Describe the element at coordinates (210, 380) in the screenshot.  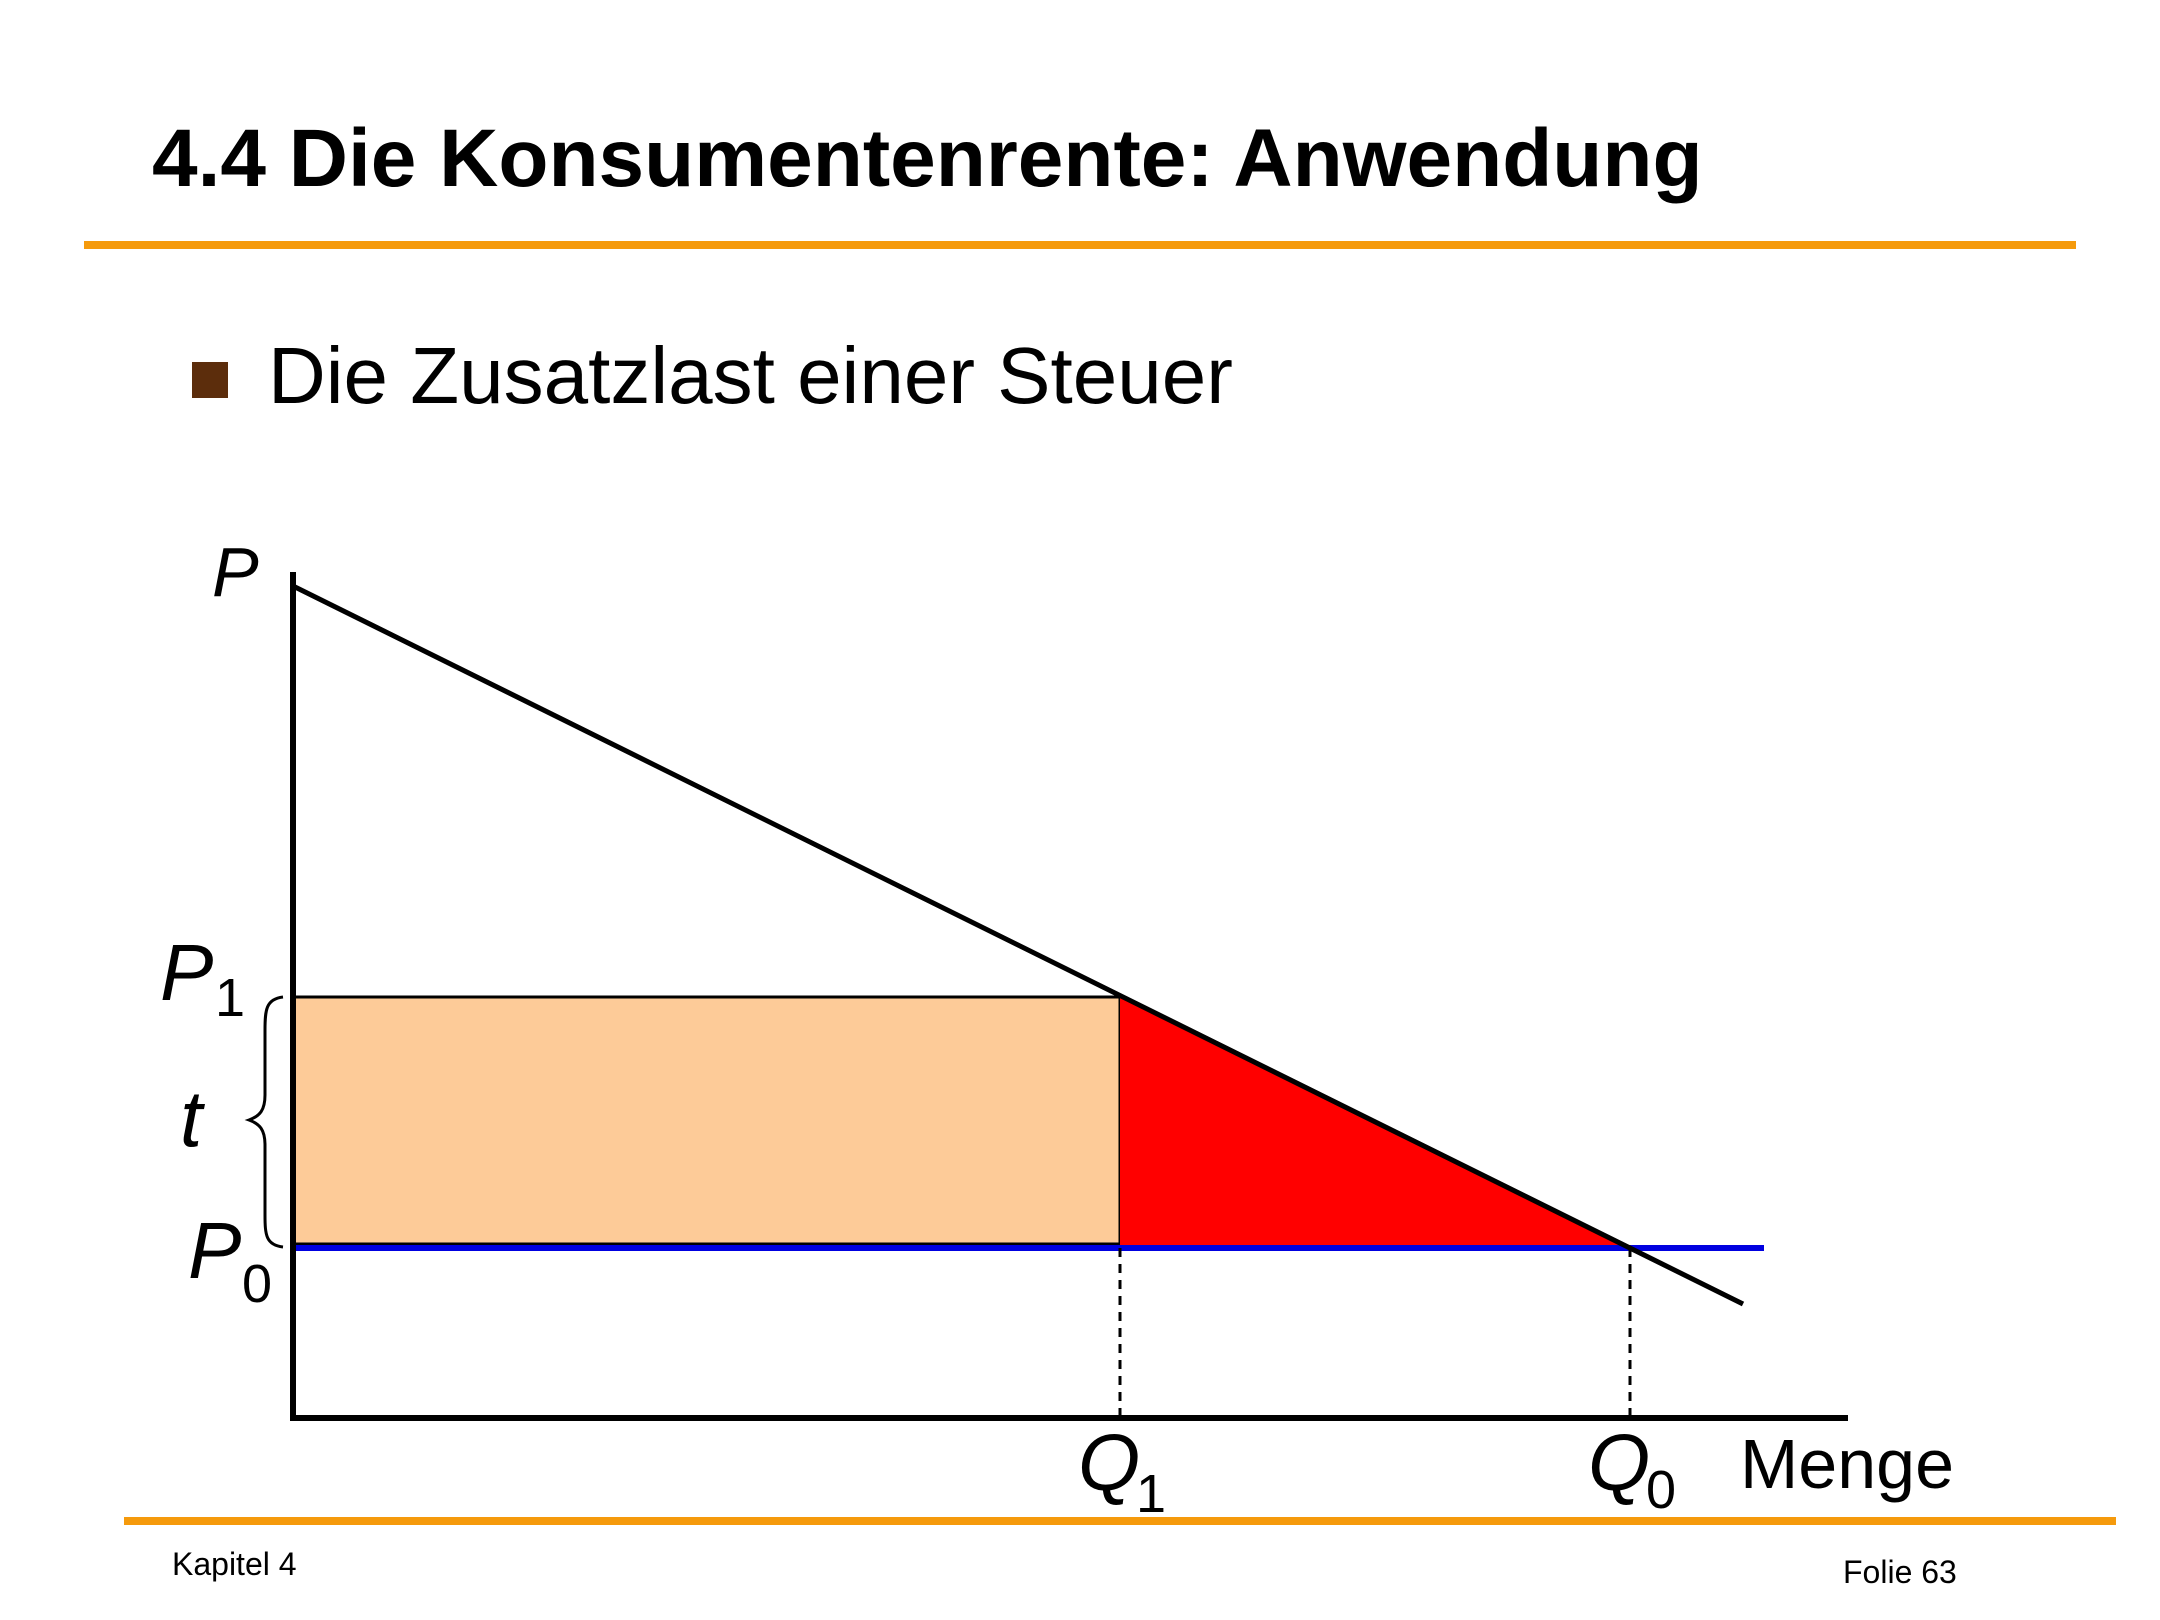
I see `square-bullet-icon` at that location.